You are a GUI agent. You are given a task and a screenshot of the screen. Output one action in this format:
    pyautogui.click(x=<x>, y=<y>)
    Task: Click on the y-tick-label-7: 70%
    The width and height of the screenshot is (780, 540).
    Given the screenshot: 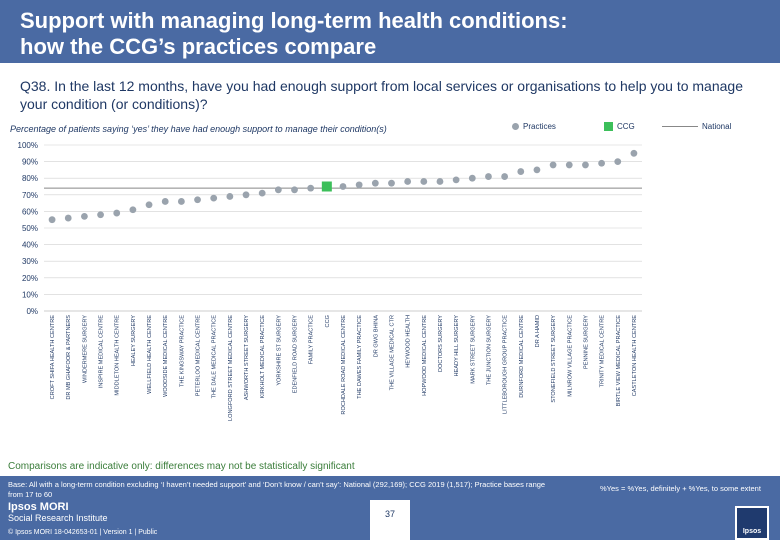 What is the action you would take?
    pyautogui.click(x=30, y=195)
    